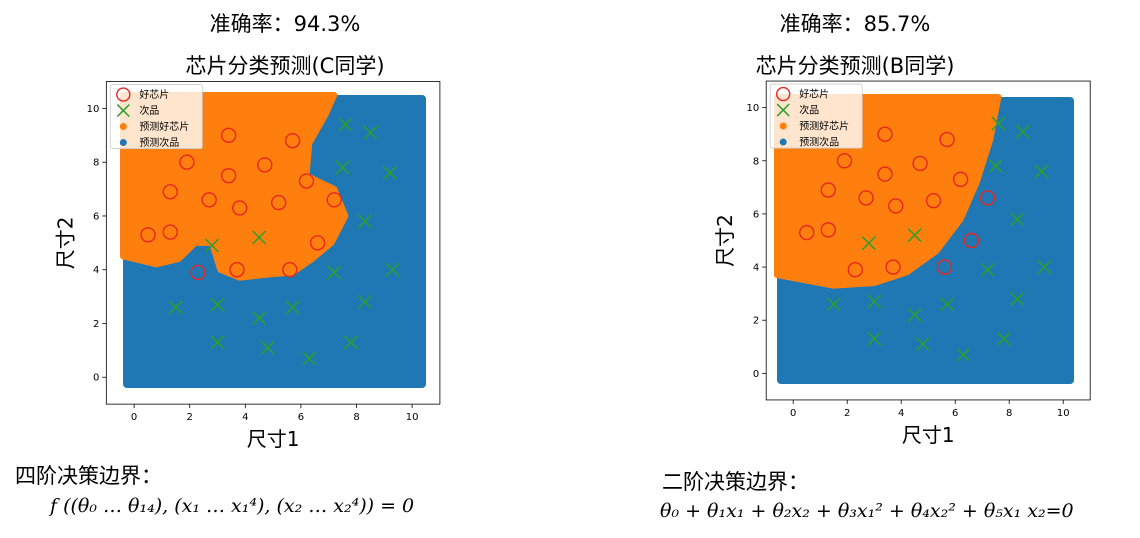 The image size is (1140, 538). I want to click on legend-entry-label: 预测次品, so click(159, 142).